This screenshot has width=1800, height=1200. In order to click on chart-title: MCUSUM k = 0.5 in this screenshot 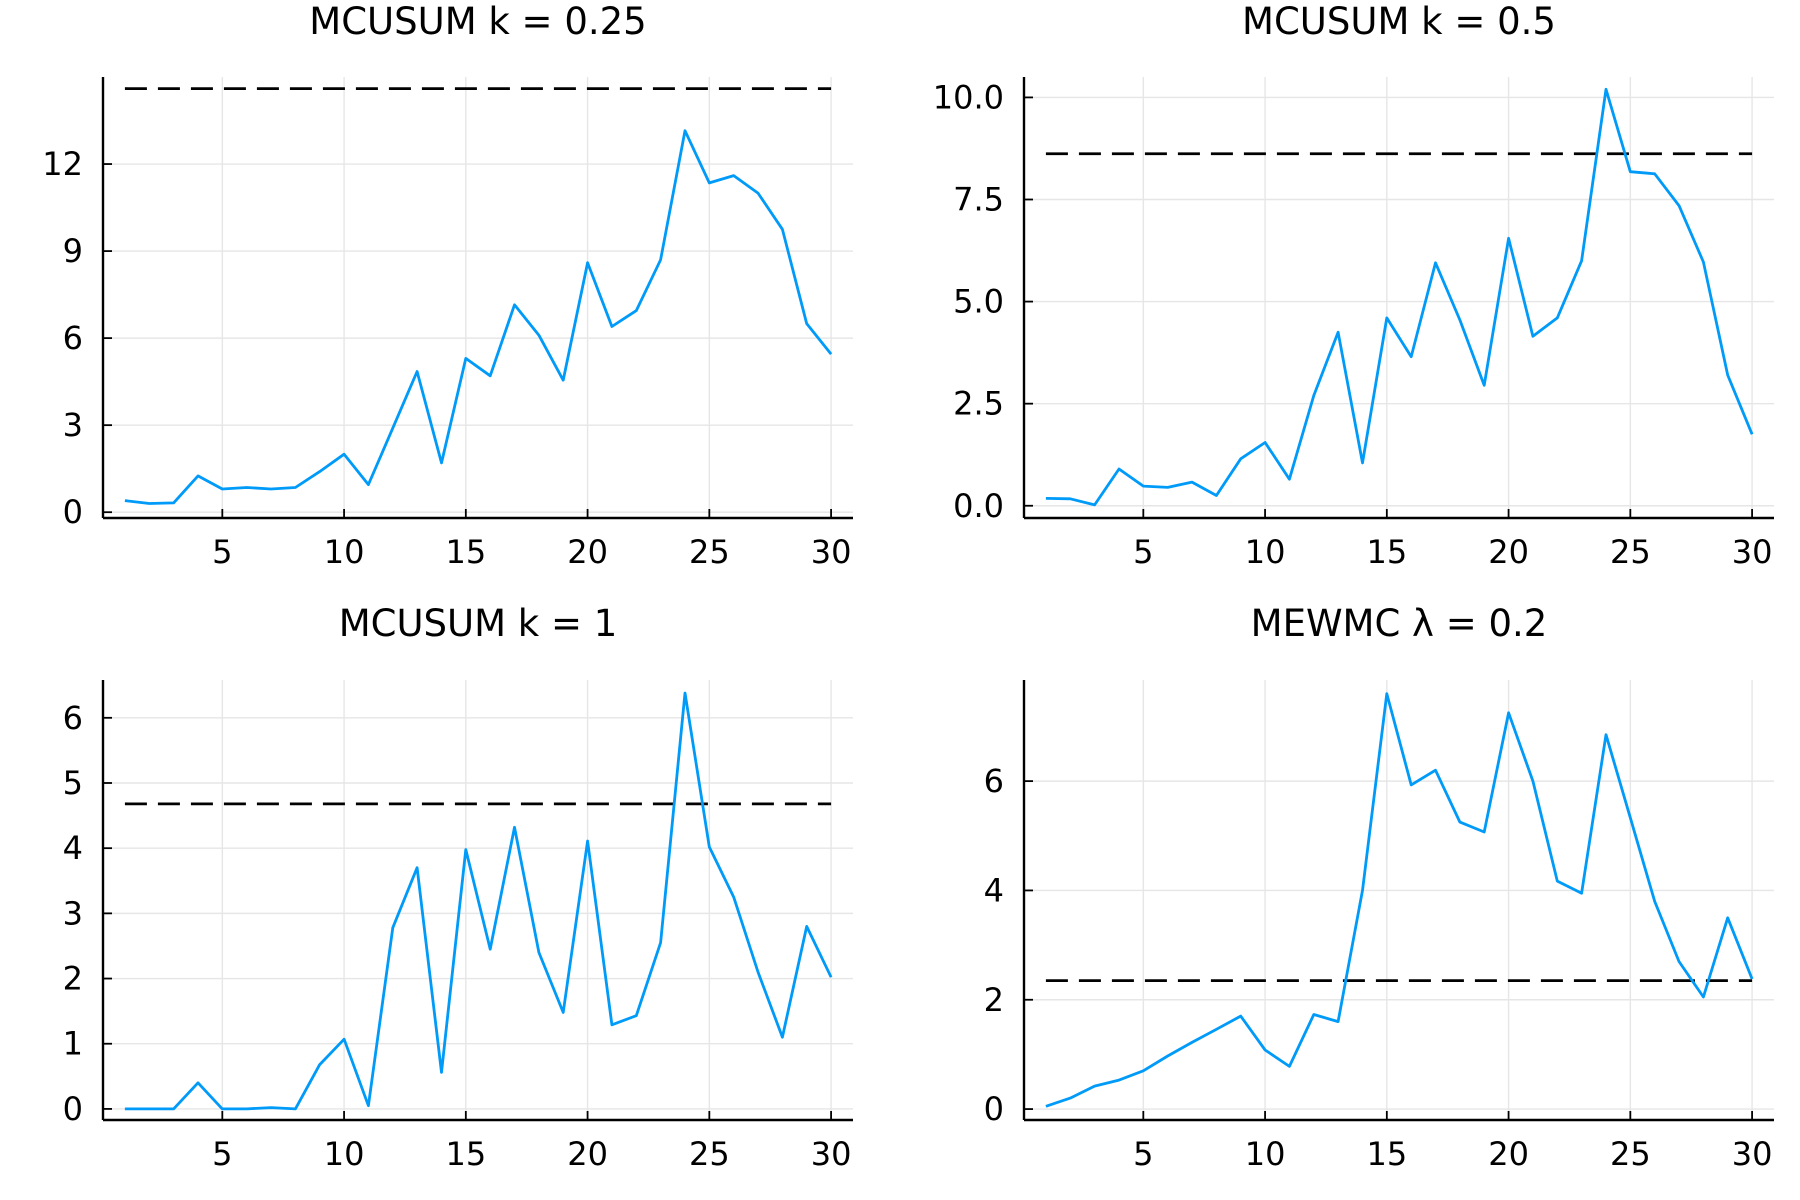, I will do `click(1399, 21)`.